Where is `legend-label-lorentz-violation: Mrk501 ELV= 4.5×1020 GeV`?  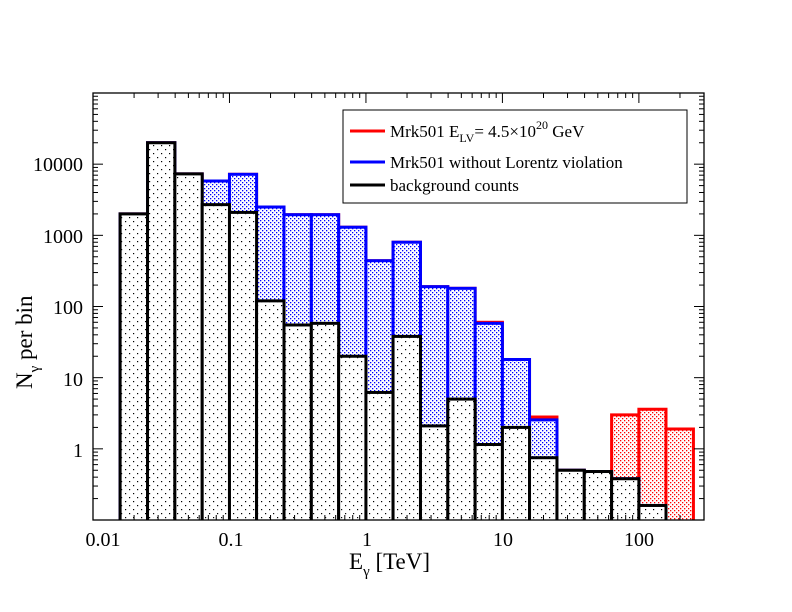 legend-label-lorentz-violation: Mrk501 ELV= 4.5×1020 GeV is located at coordinates (487, 131).